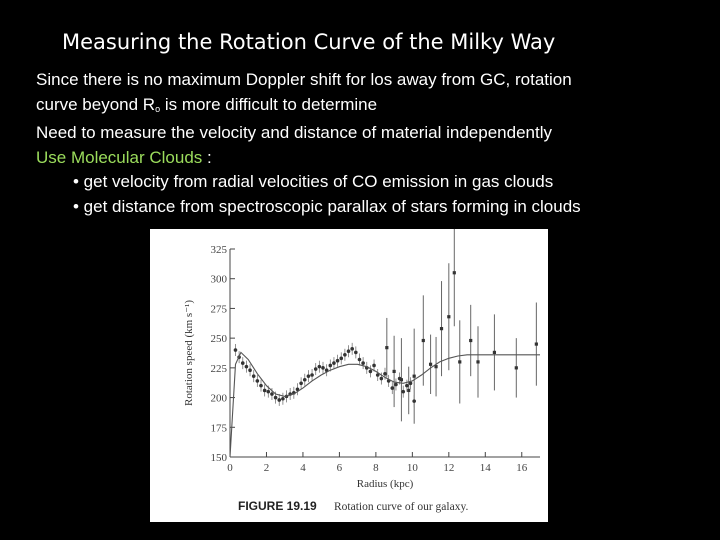 This screenshot has width=720, height=540. What do you see at coordinates (207, 157) in the screenshot?
I see `text-line-4-post: :` at bounding box center [207, 157].